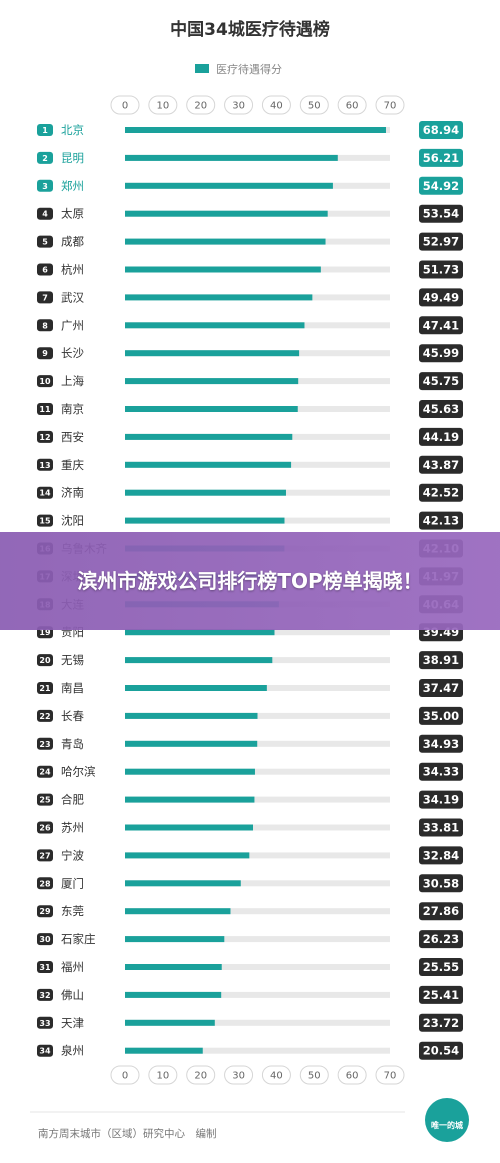 This screenshot has width=500, height=1163. Describe the element at coordinates (72, 186) in the screenshot. I see `category-label: 郑州` at that location.